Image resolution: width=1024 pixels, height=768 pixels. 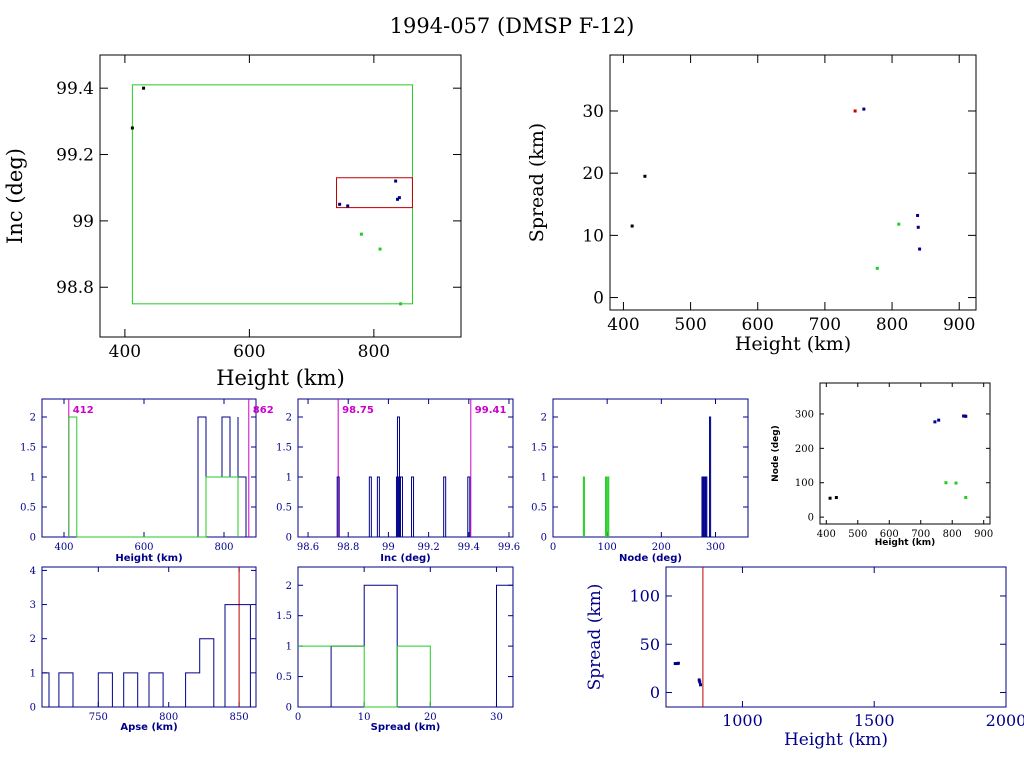 What do you see at coordinates (272, 194) in the screenshot?
I see `green-selection-box` at bounding box center [272, 194].